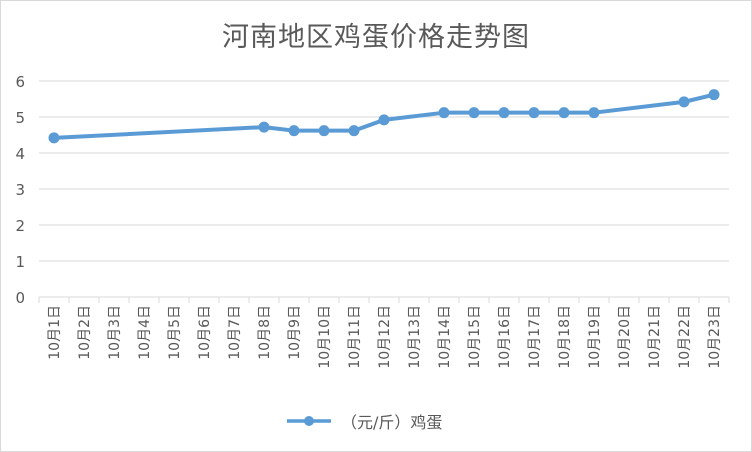 Image resolution: width=752 pixels, height=452 pixels. I want to click on x-tick-label: 10月19日, so click(595, 337).